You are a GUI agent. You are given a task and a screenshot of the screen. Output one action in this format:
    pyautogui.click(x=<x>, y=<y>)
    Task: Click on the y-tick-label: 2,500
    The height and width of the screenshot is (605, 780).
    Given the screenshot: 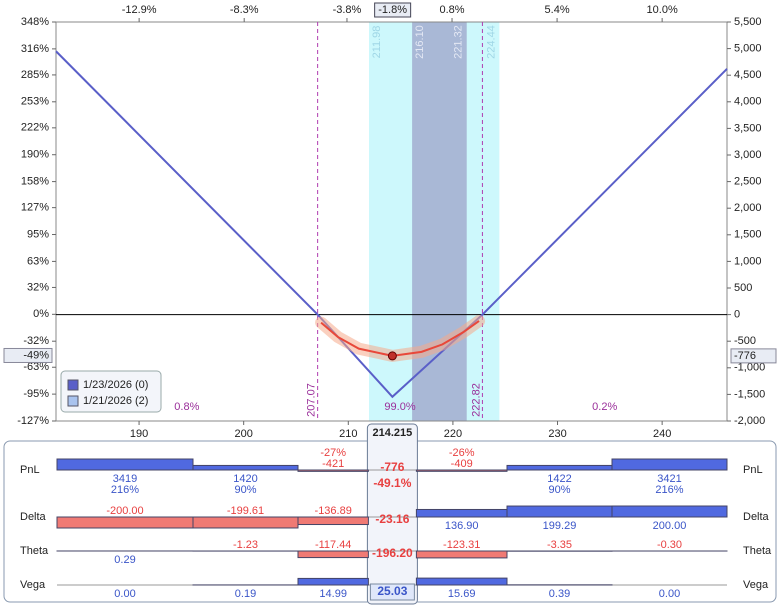 What is the action you would take?
    pyautogui.click(x=748, y=182)
    